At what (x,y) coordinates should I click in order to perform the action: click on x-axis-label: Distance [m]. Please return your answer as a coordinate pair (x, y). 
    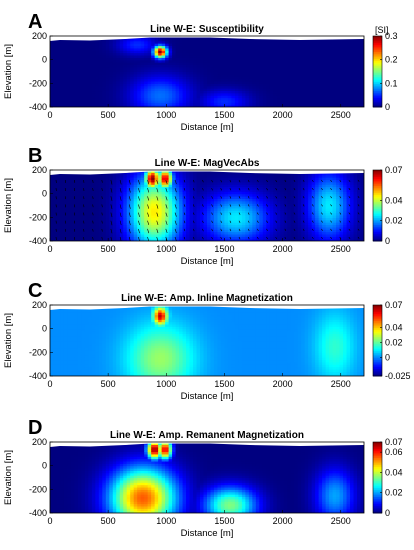
    Looking at the image, I should click on (207, 127).